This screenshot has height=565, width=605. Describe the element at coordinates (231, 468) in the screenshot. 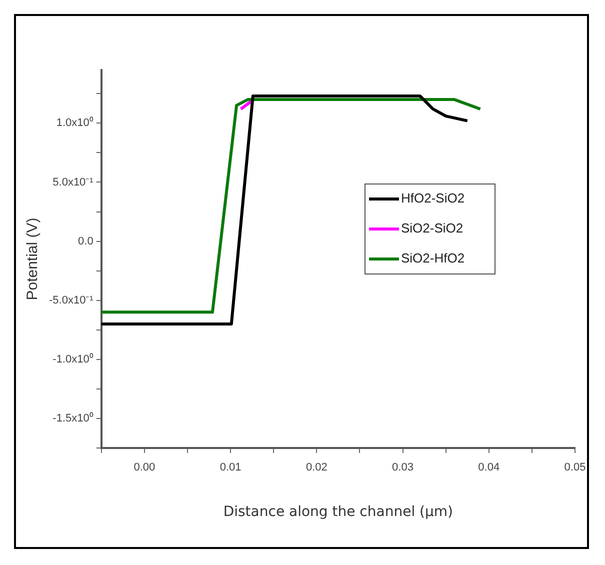

I see `x-tick-label: 0.01` at that location.